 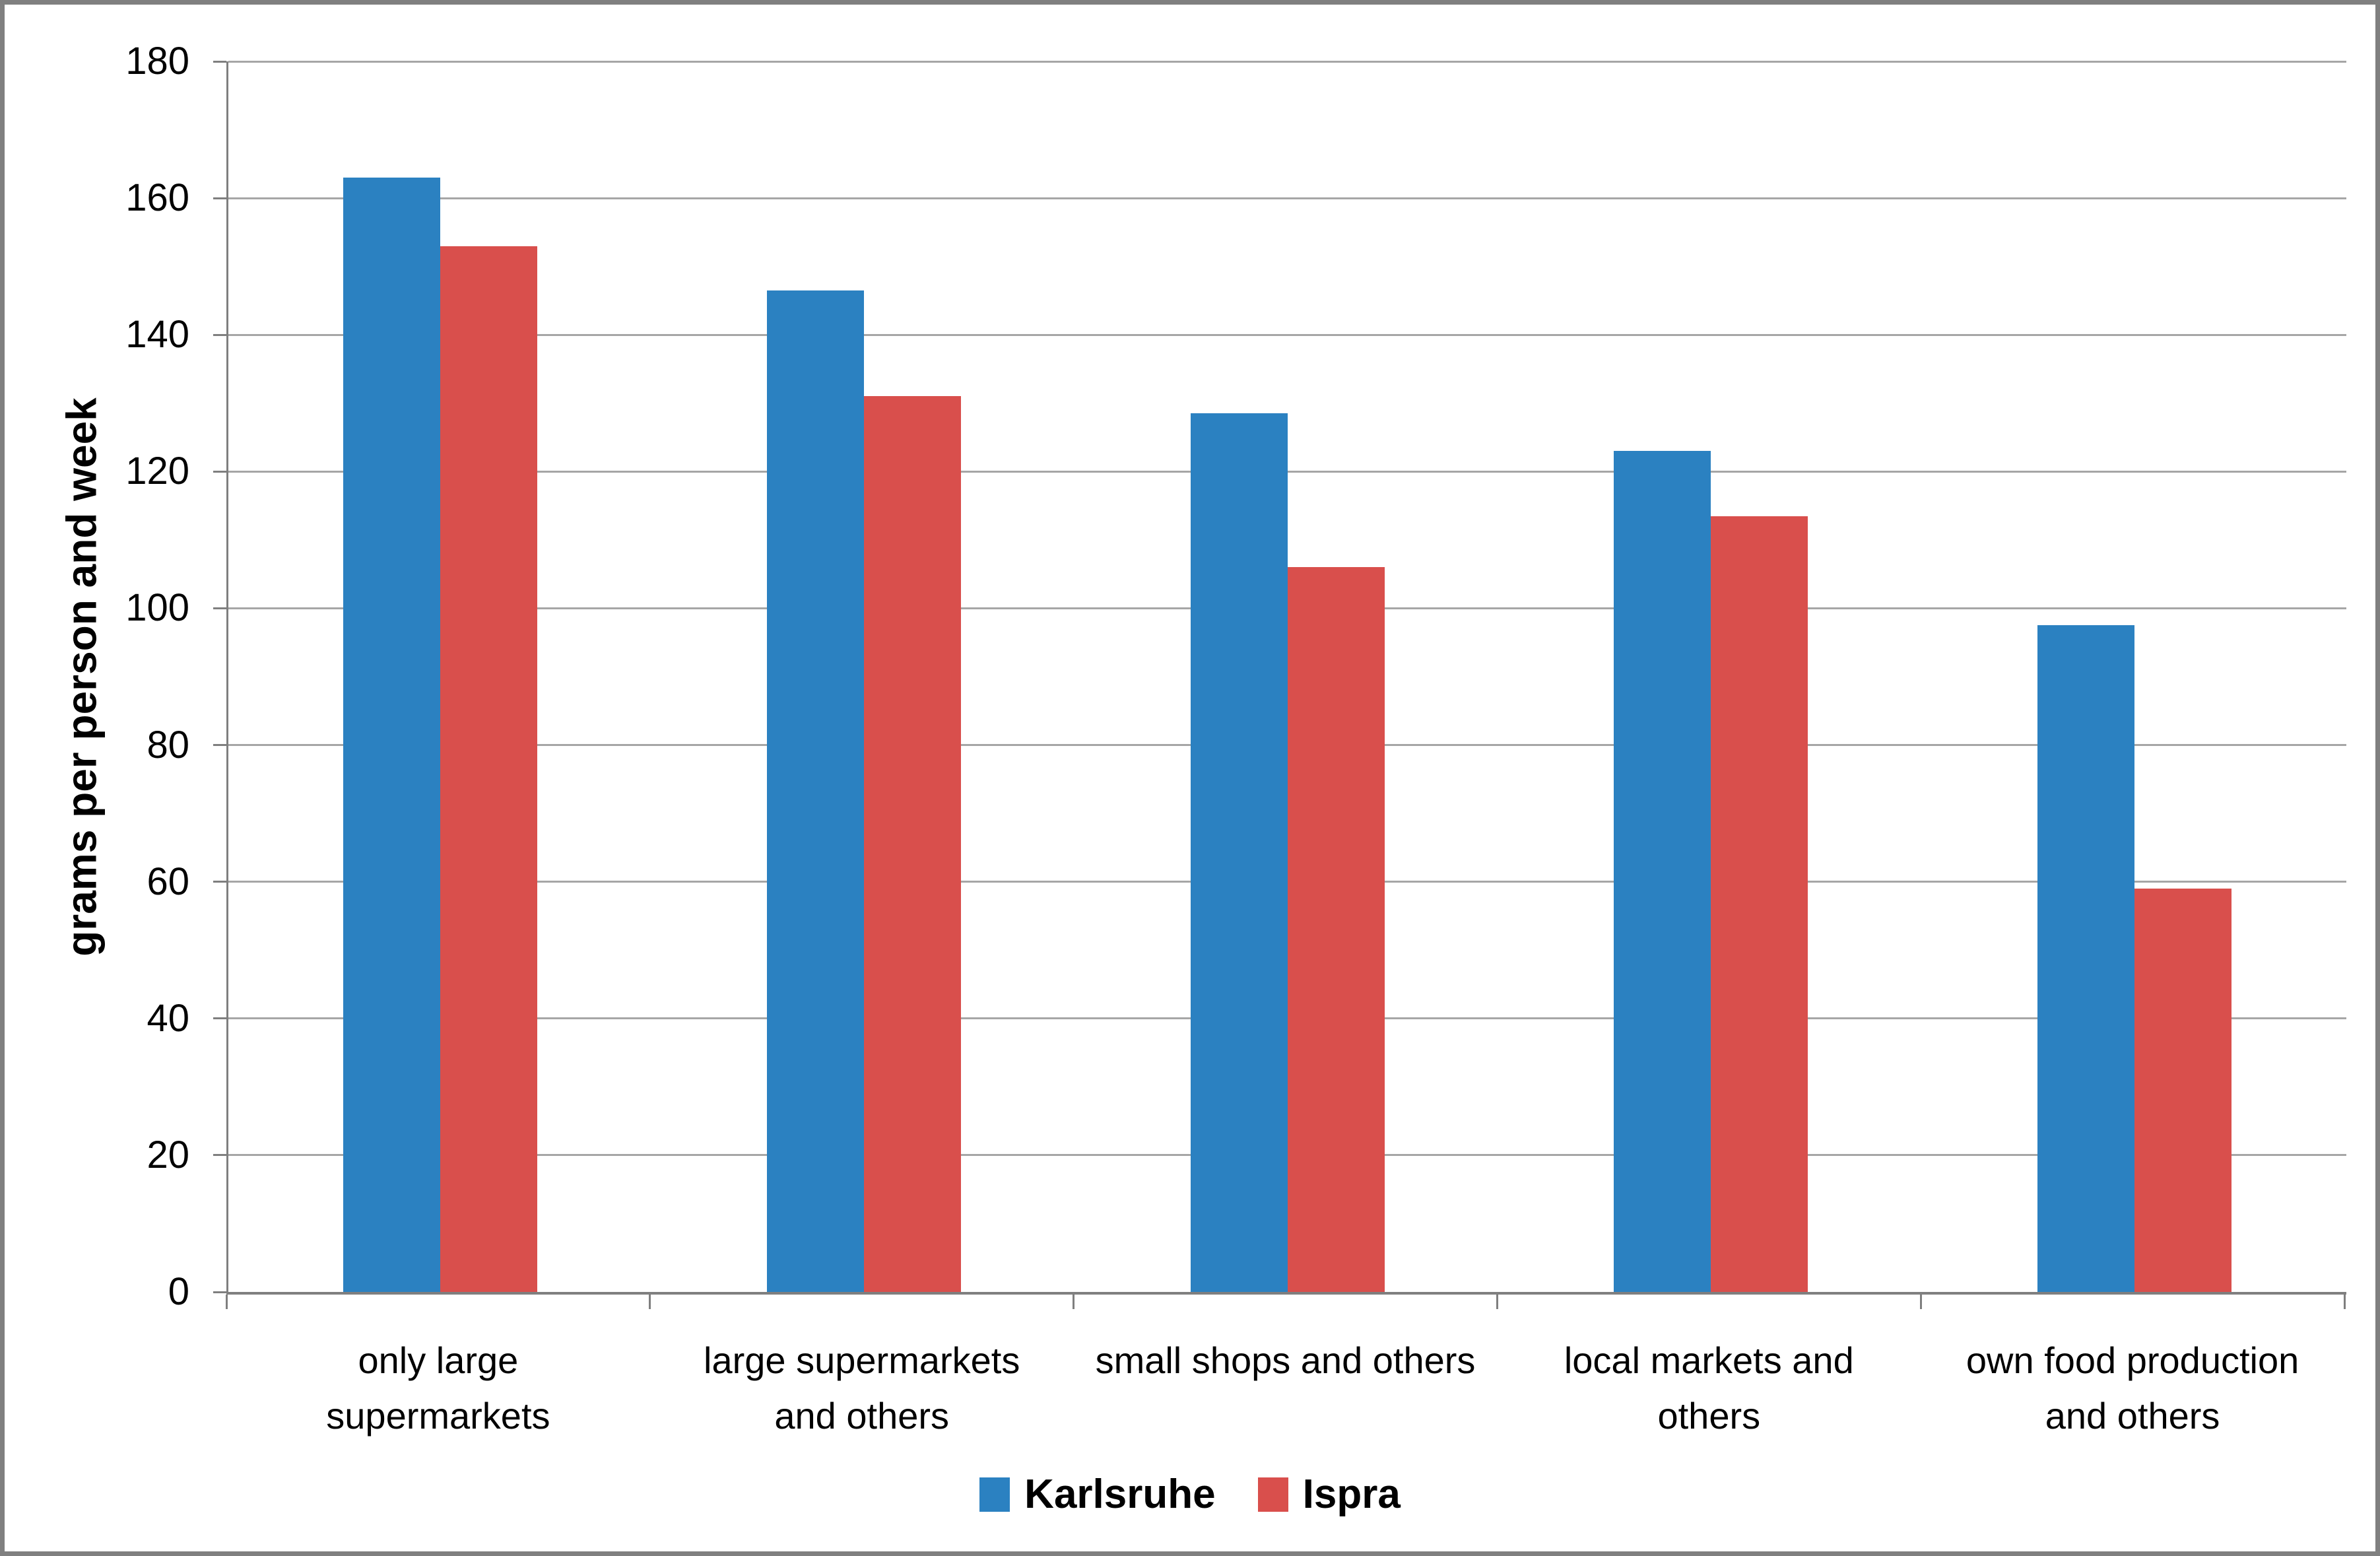 What do you see at coordinates (1272, 1494) in the screenshot?
I see `legend-swatch-ispra-icon` at bounding box center [1272, 1494].